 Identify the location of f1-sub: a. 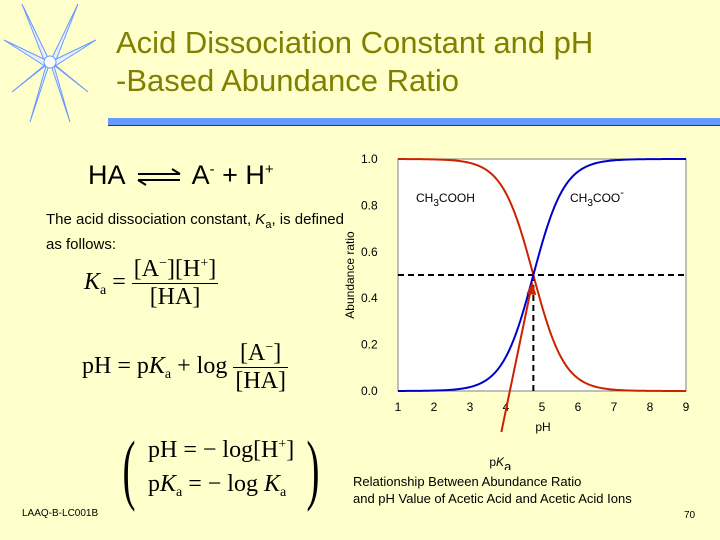
(103, 291).